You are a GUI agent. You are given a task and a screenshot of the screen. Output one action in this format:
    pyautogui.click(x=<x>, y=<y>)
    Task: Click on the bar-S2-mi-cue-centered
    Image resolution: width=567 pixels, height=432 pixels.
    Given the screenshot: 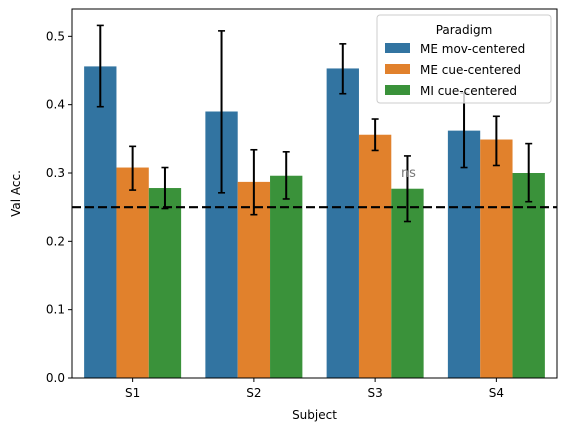 What is the action you would take?
    pyautogui.click(x=286, y=276)
    